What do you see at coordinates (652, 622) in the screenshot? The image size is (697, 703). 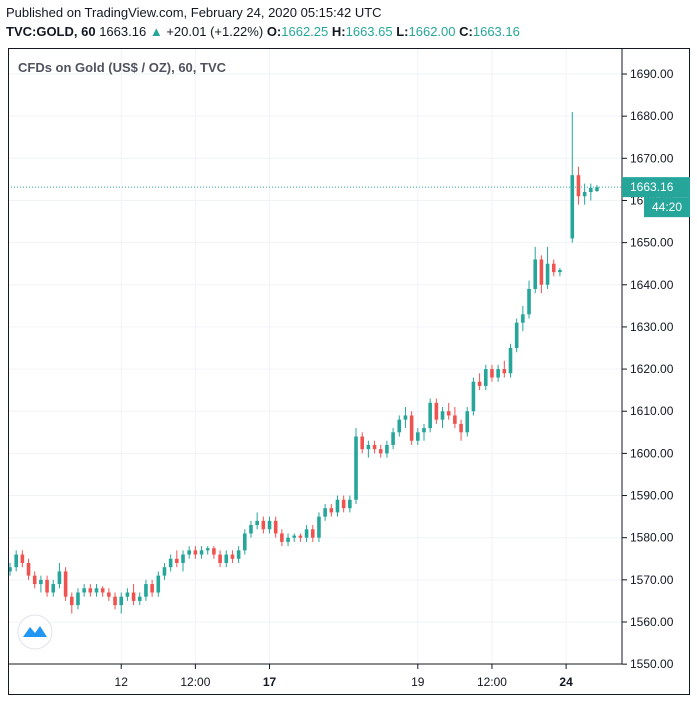 I see `y-tick-label: 1560.00` at bounding box center [652, 622].